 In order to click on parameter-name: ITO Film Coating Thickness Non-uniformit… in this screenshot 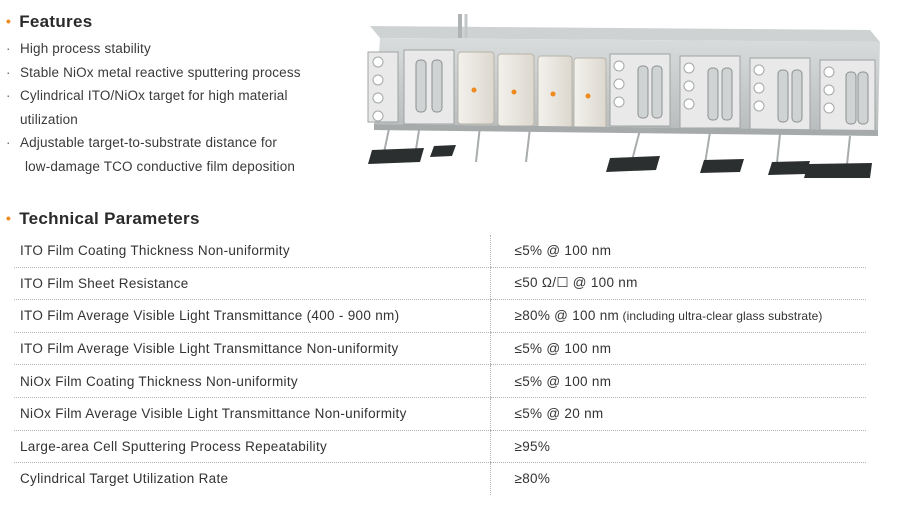, I will do `click(252, 251)`.